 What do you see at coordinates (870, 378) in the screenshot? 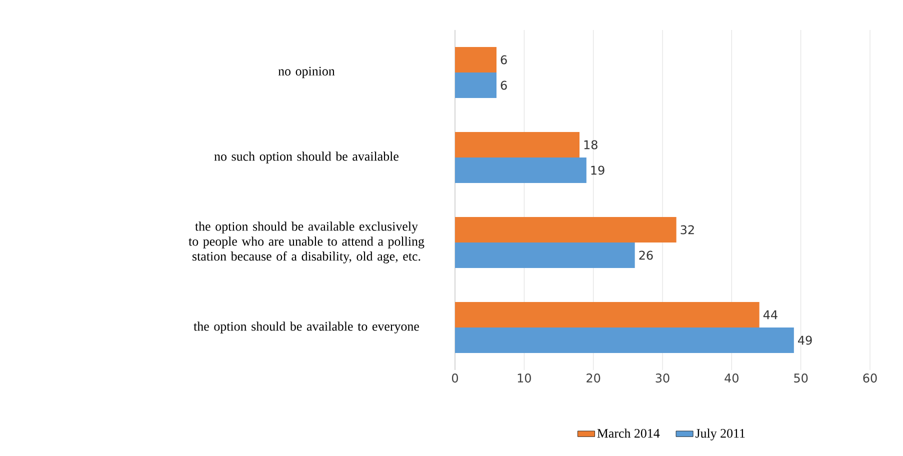
I see `x-tick-label: 60` at bounding box center [870, 378].